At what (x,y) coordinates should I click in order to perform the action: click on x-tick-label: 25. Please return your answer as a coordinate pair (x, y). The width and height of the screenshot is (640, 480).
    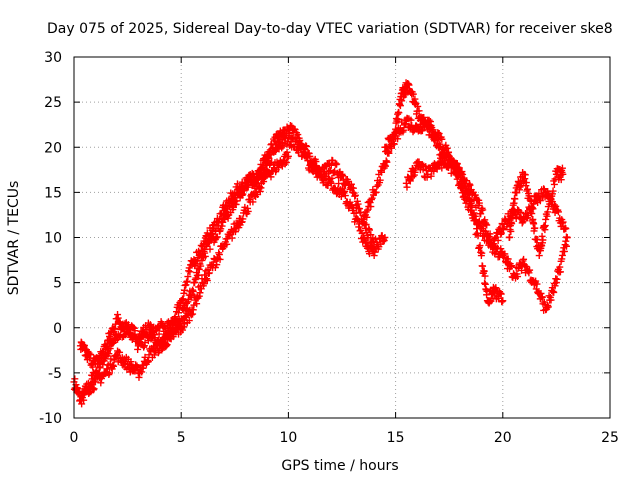
    Looking at the image, I should click on (610, 438).